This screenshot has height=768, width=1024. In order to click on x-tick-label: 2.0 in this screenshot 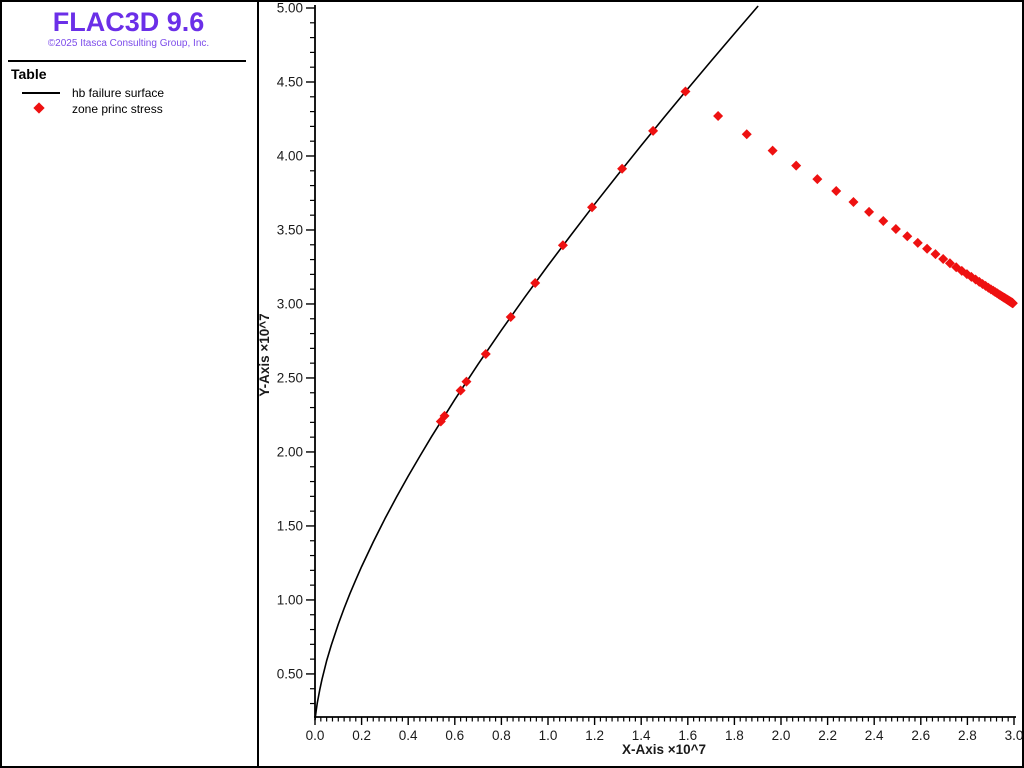, I will do `click(781, 735)`.